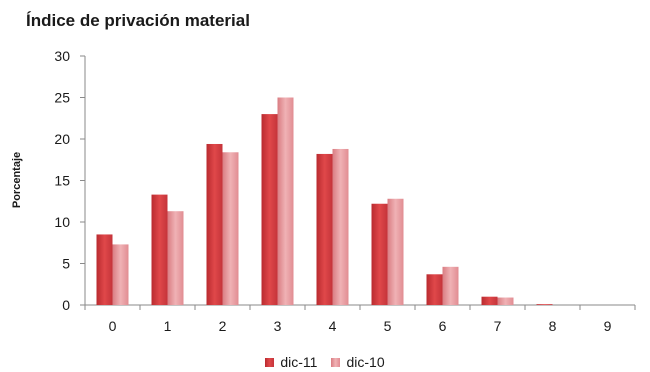  Describe the element at coordinates (168, 326) in the screenshot. I see `x-tick-label: 1` at that location.